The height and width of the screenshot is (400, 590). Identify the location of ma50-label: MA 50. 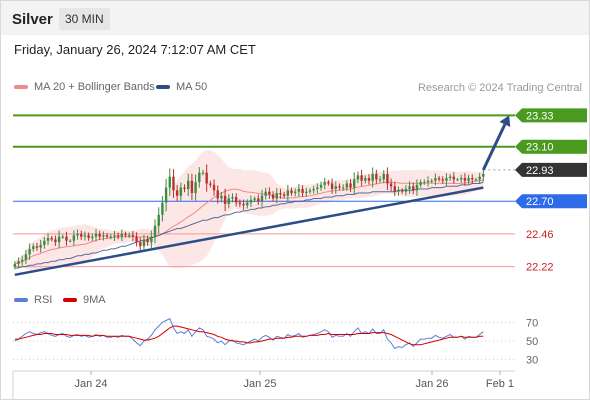
(192, 87).